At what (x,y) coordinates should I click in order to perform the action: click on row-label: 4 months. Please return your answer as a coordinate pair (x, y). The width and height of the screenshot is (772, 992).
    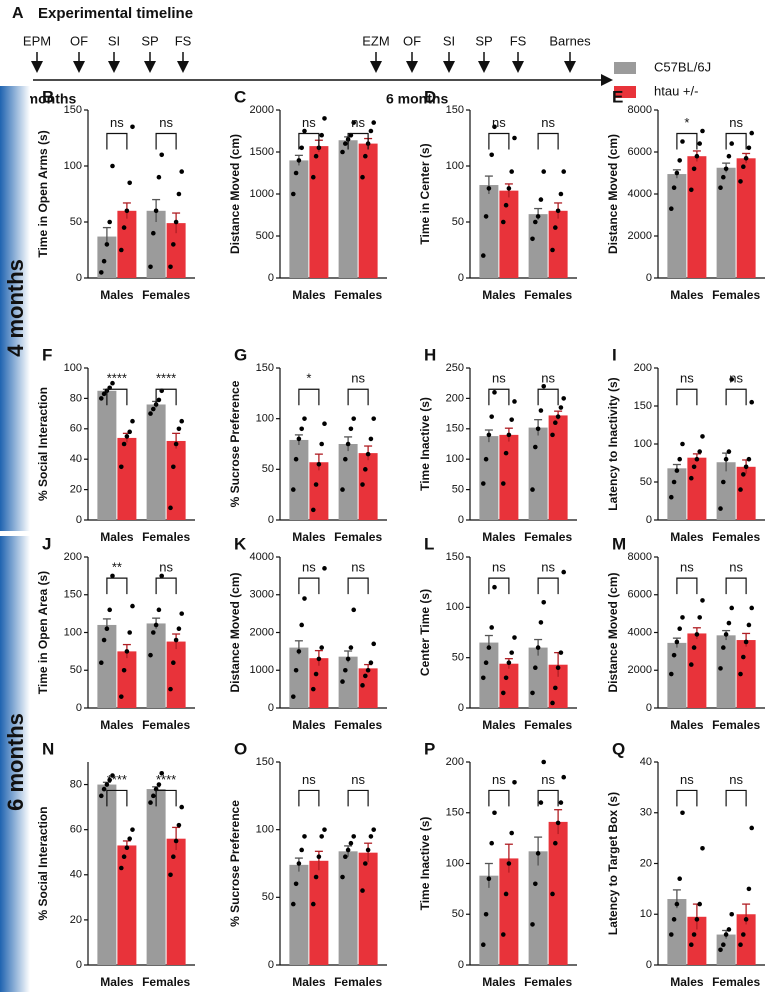
    Looking at the image, I should click on (15, 308).